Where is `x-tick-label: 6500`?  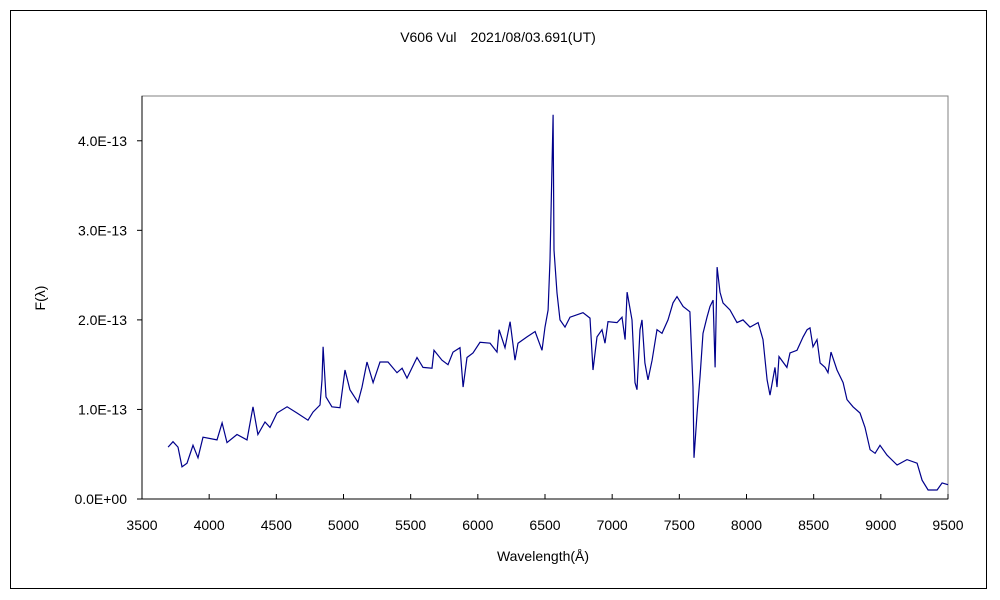 x-tick-label: 6500 is located at coordinates (544, 525).